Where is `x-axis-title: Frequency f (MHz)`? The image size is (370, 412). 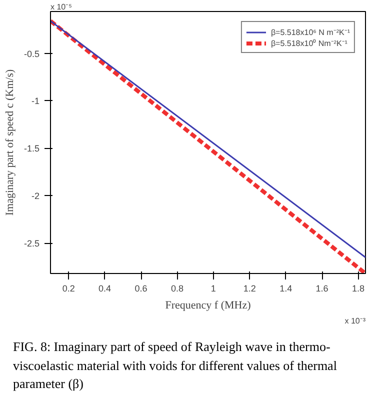 x-axis-title: Frequency f (MHz) is located at coordinates (208, 306).